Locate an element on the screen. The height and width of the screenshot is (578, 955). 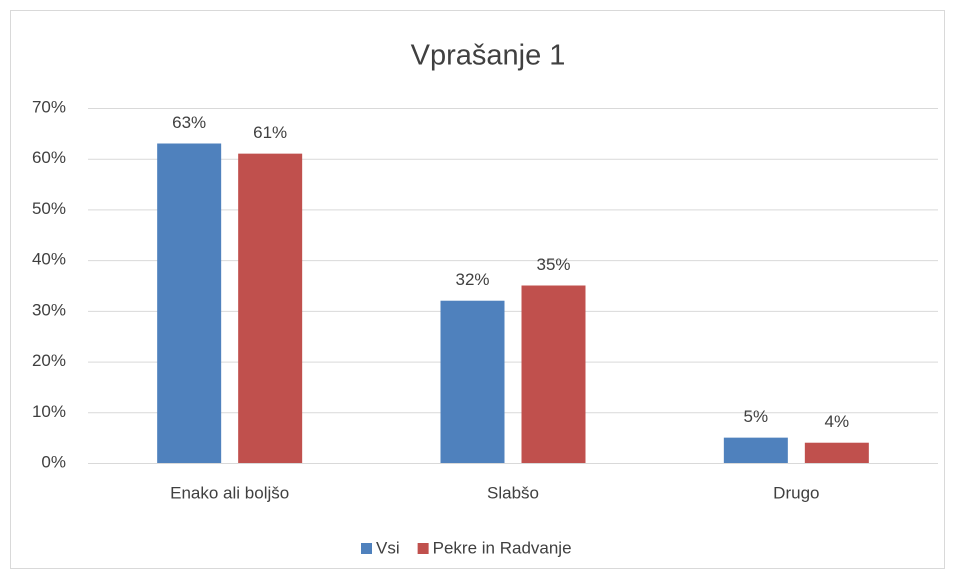
x-tick-label: Slabšo is located at coordinates (513, 492).